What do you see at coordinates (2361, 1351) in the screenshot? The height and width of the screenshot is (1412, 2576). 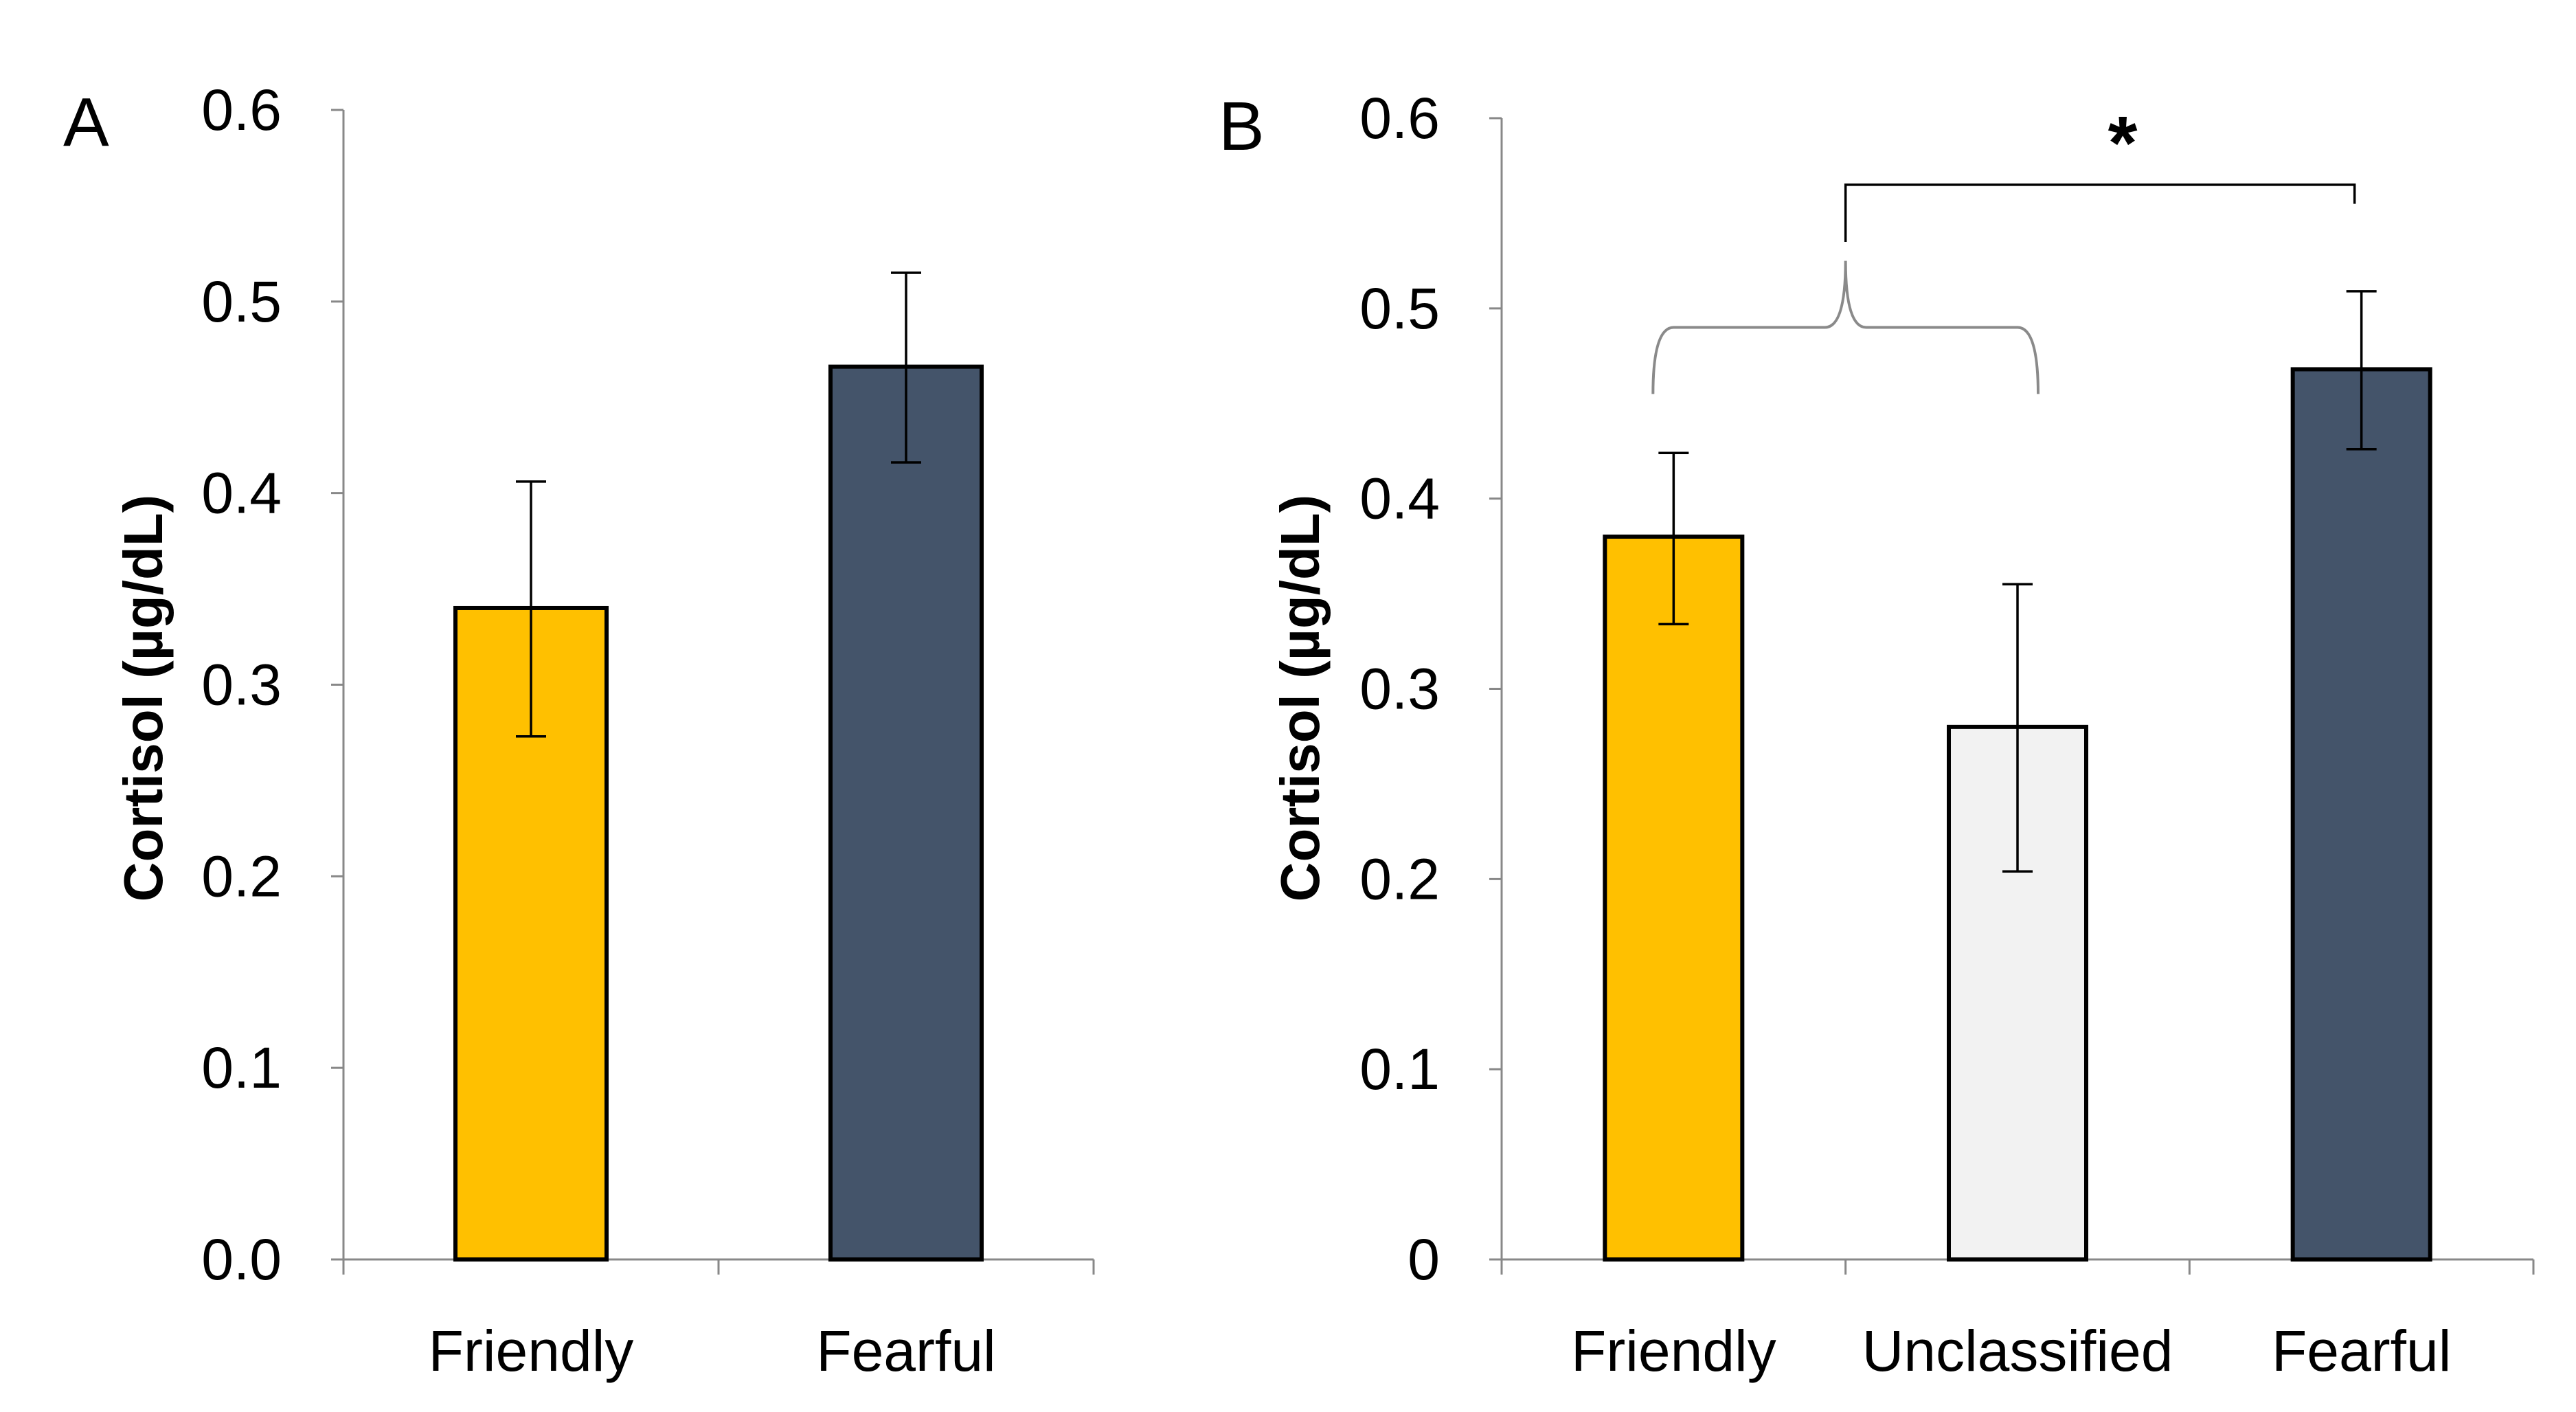 I see `panel-b-category-label: Fearful` at bounding box center [2361, 1351].